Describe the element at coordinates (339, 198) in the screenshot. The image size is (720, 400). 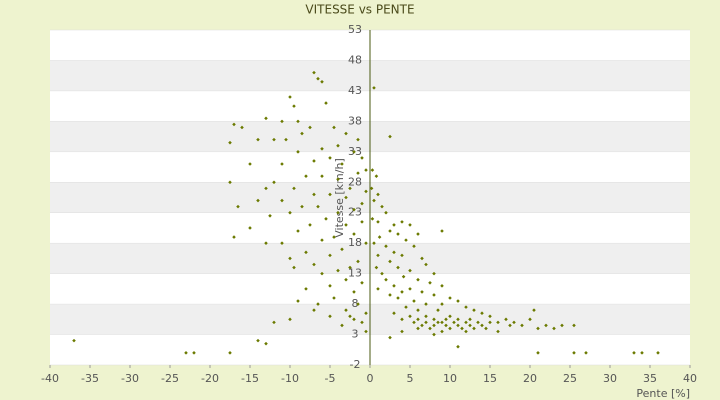
I see `y-axis-label: Vitesse [km/h]` at that location.